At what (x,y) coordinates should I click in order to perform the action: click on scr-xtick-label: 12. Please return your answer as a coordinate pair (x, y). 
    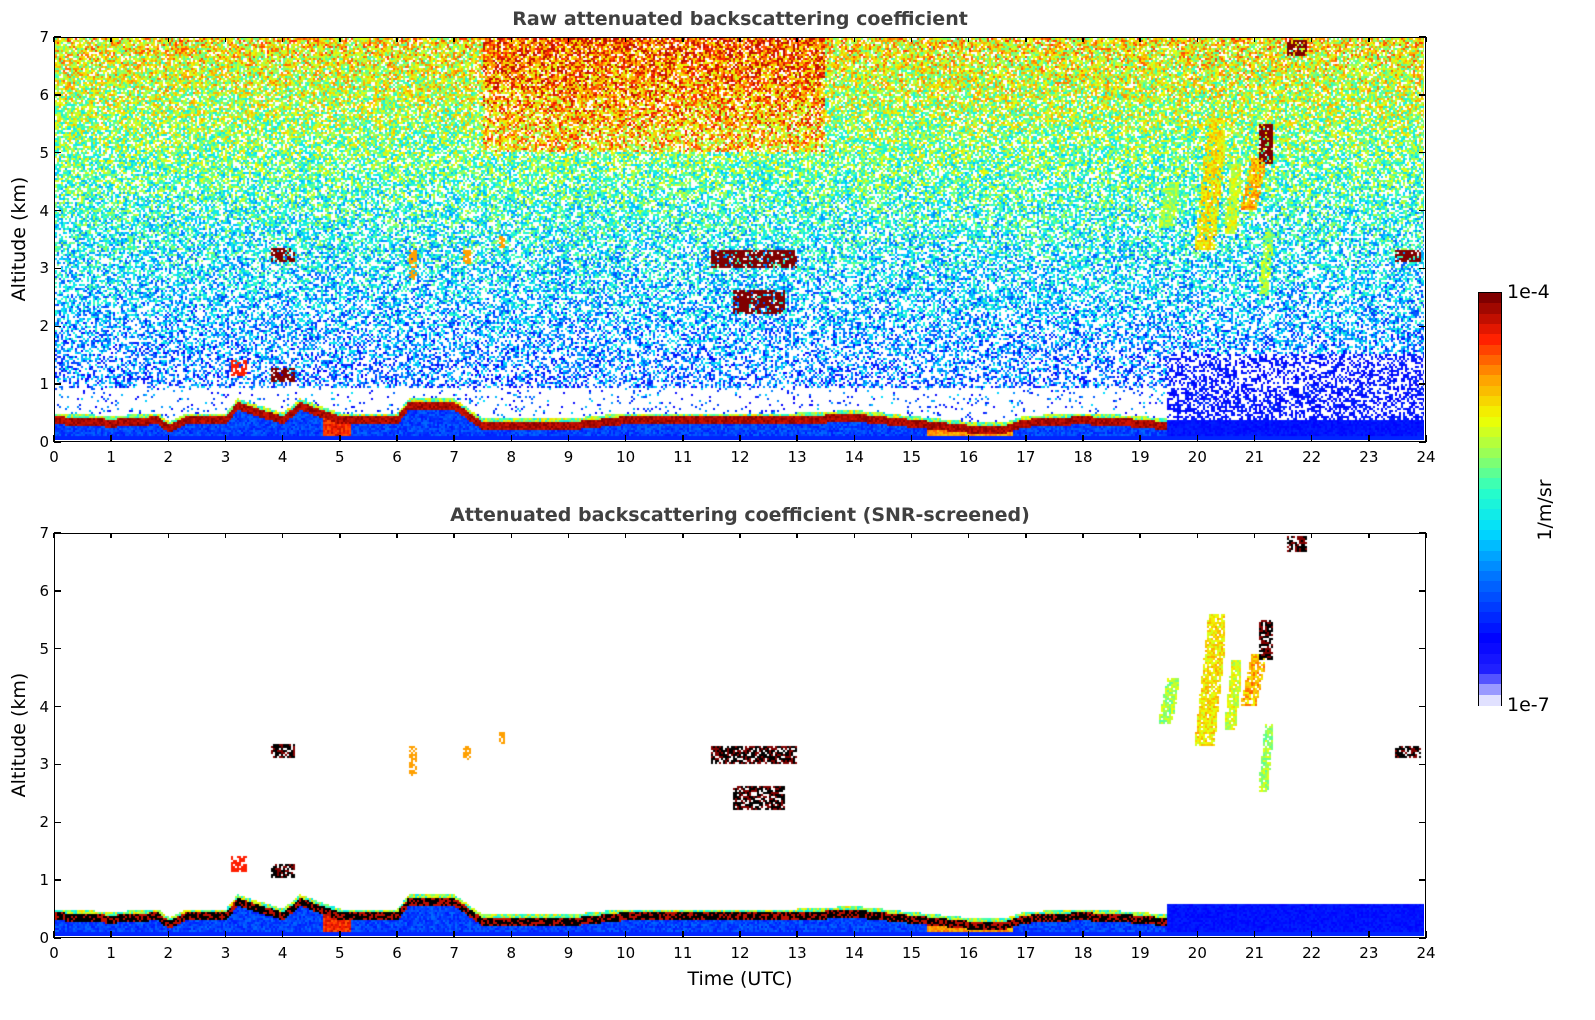
    Looking at the image, I should click on (740, 953).